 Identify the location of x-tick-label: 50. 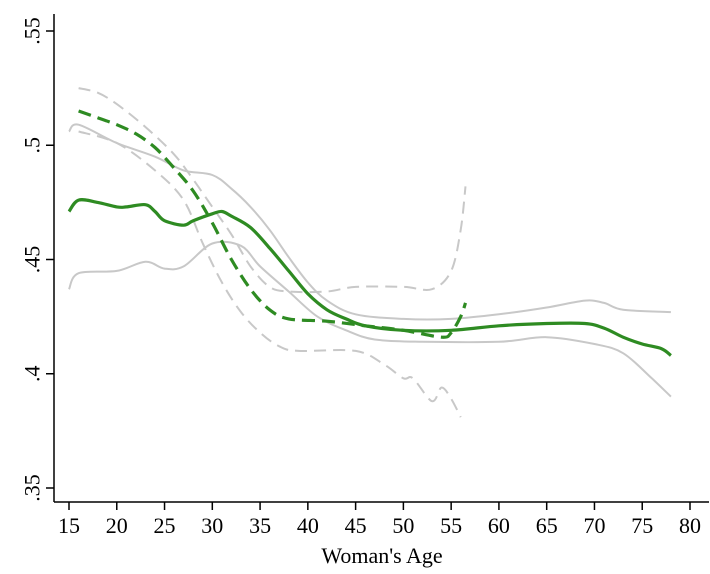
(403, 525).